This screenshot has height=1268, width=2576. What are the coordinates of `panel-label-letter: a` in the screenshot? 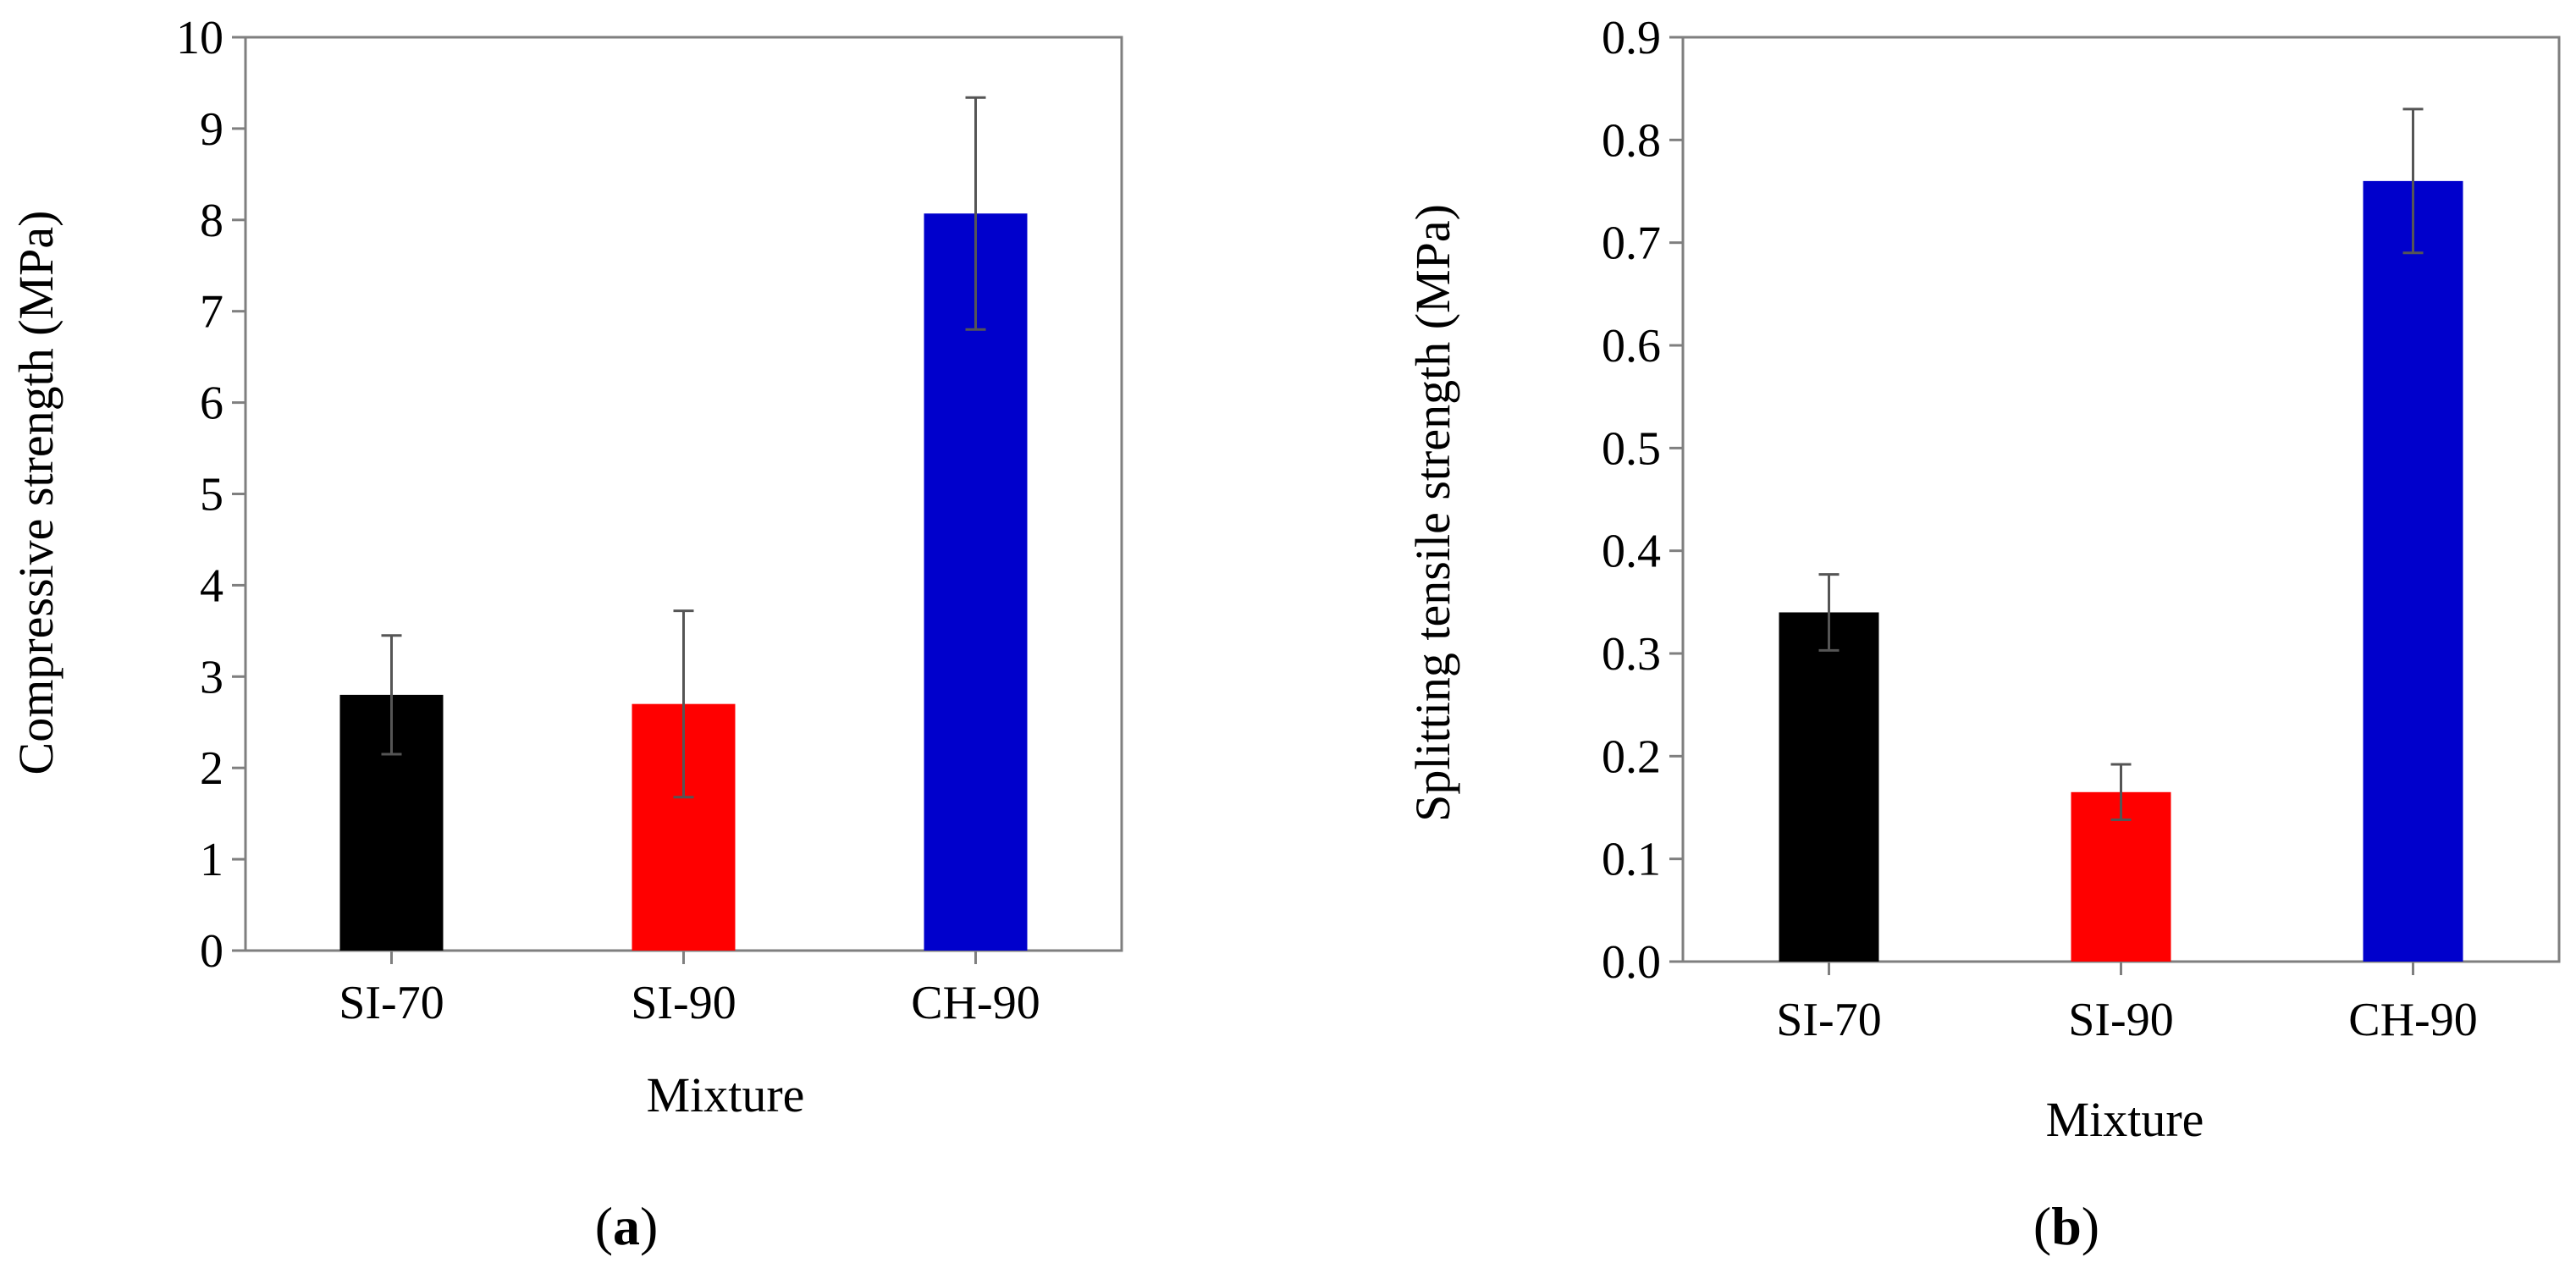 It's located at (627, 1226).